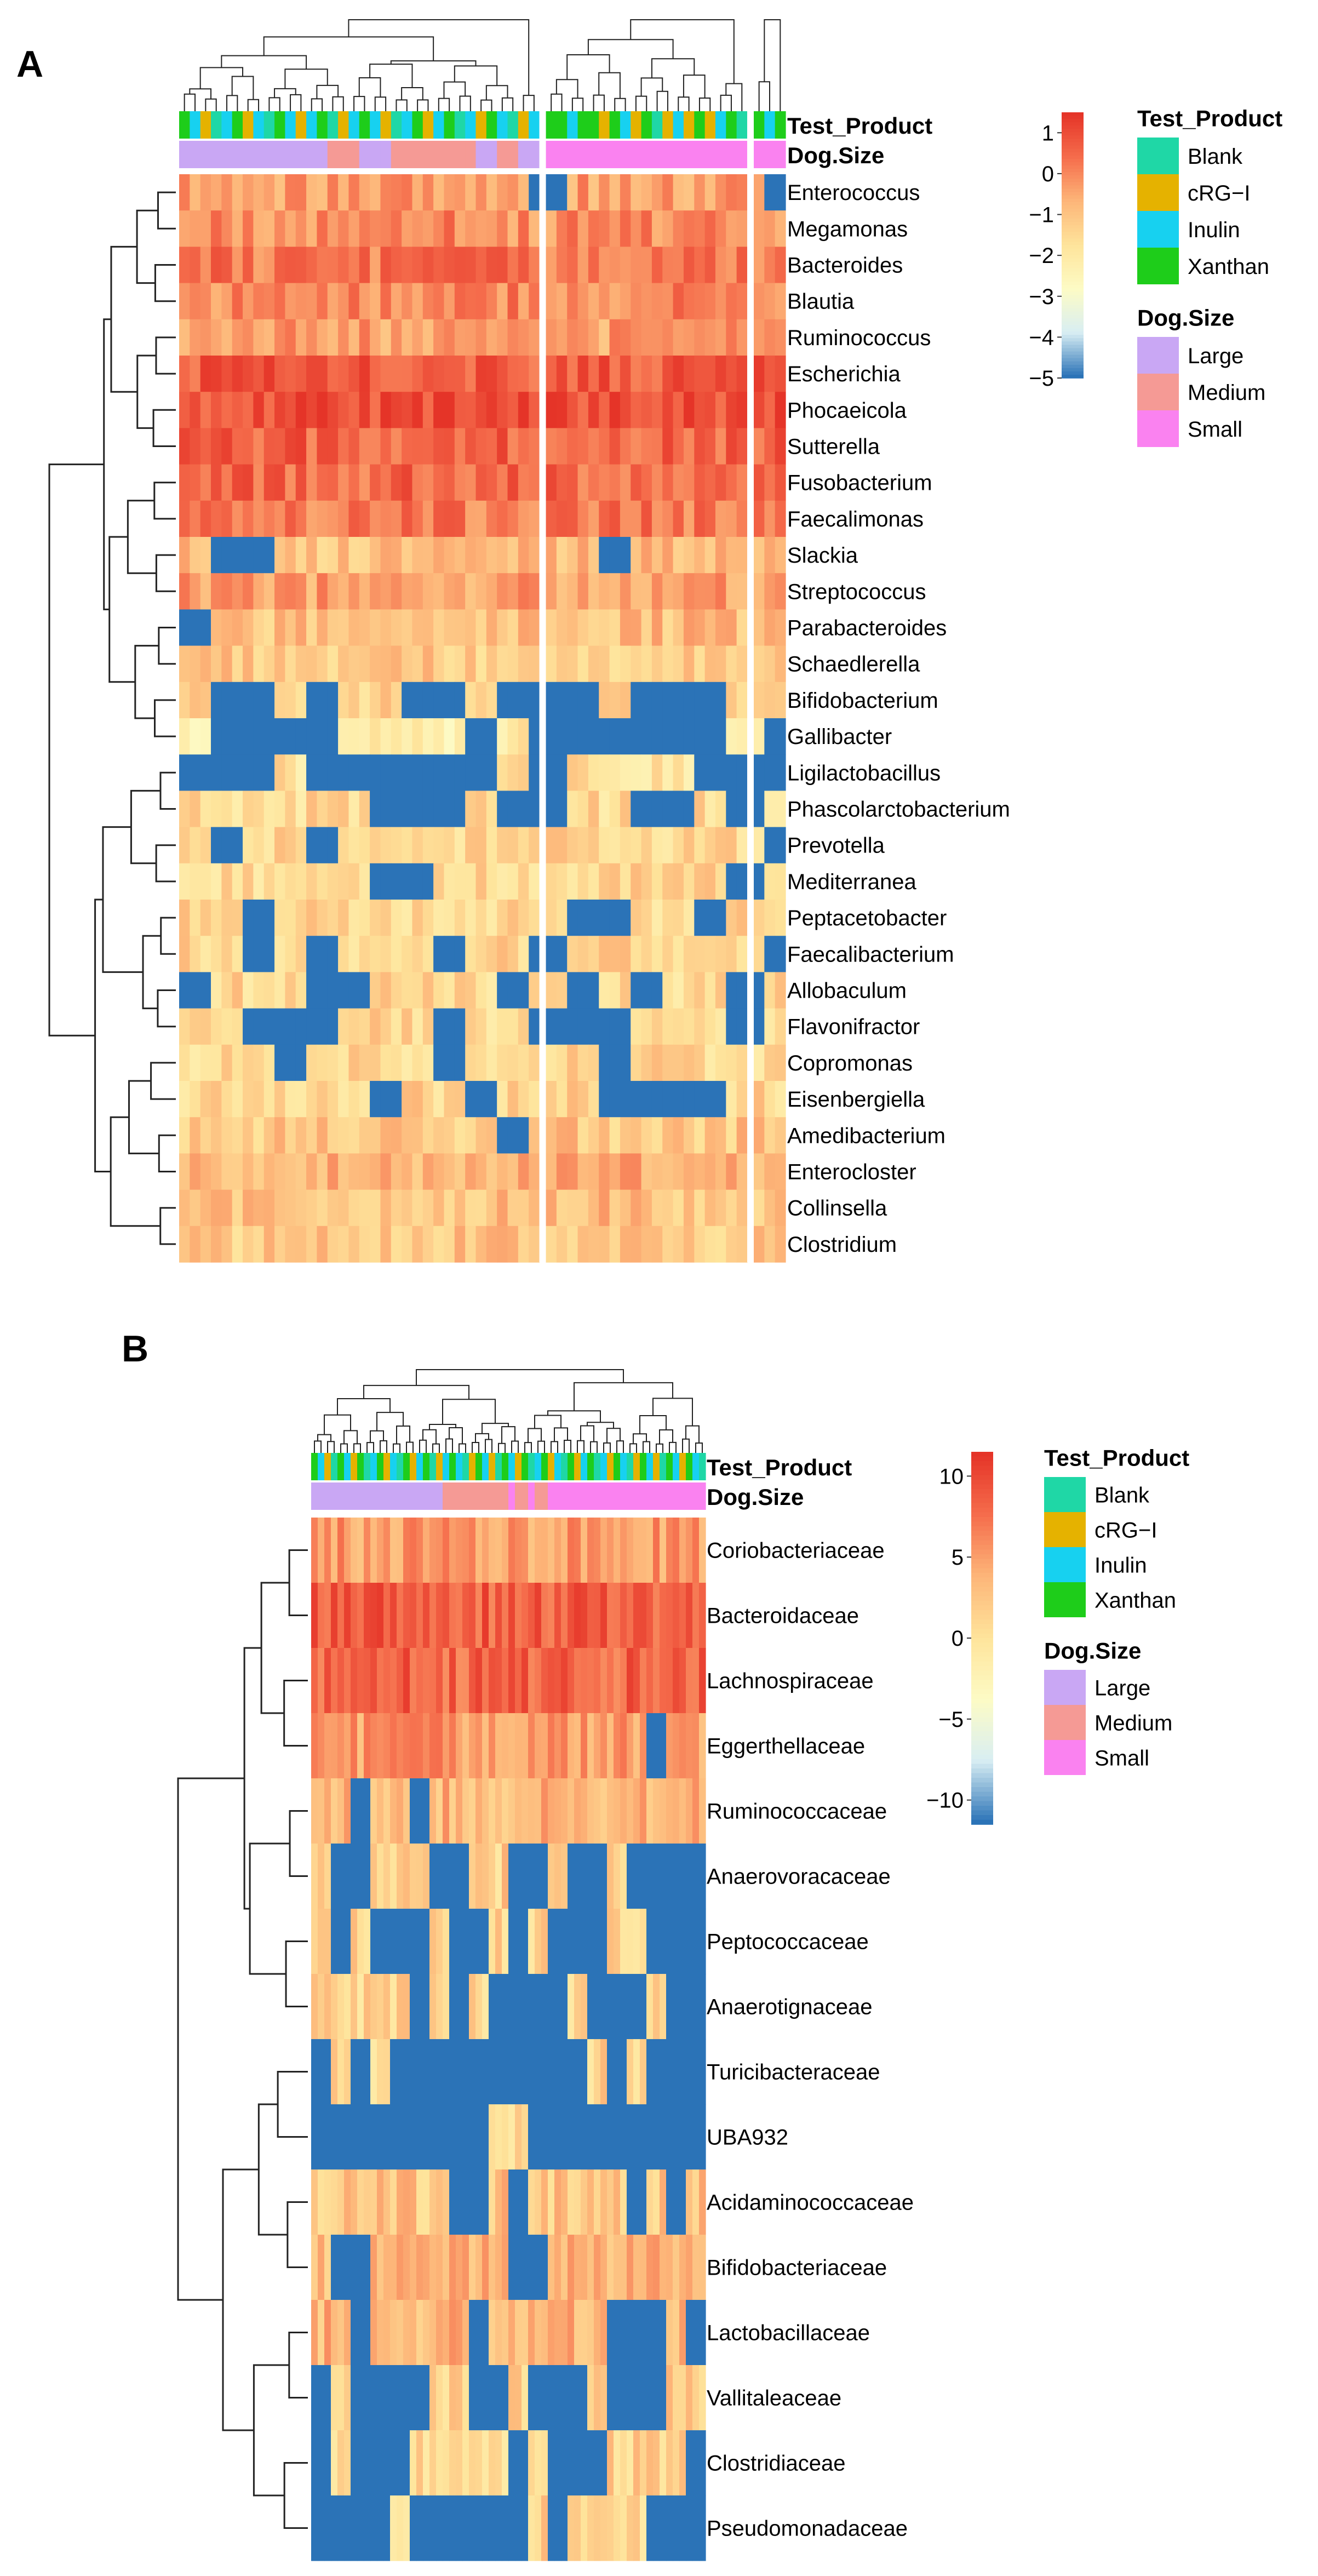 This screenshot has width=1318, height=2576. Describe the element at coordinates (1158, 355) in the screenshot. I see `legend-swatch-large` at that location.